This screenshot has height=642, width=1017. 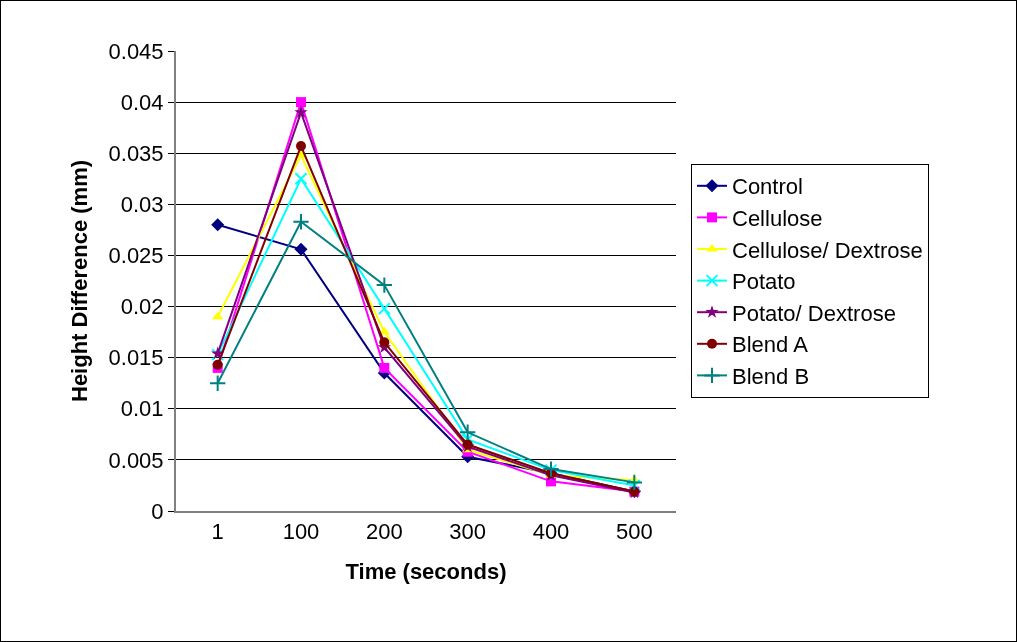 I want to click on x-tick-label: 400, so click(x=551, y=532).